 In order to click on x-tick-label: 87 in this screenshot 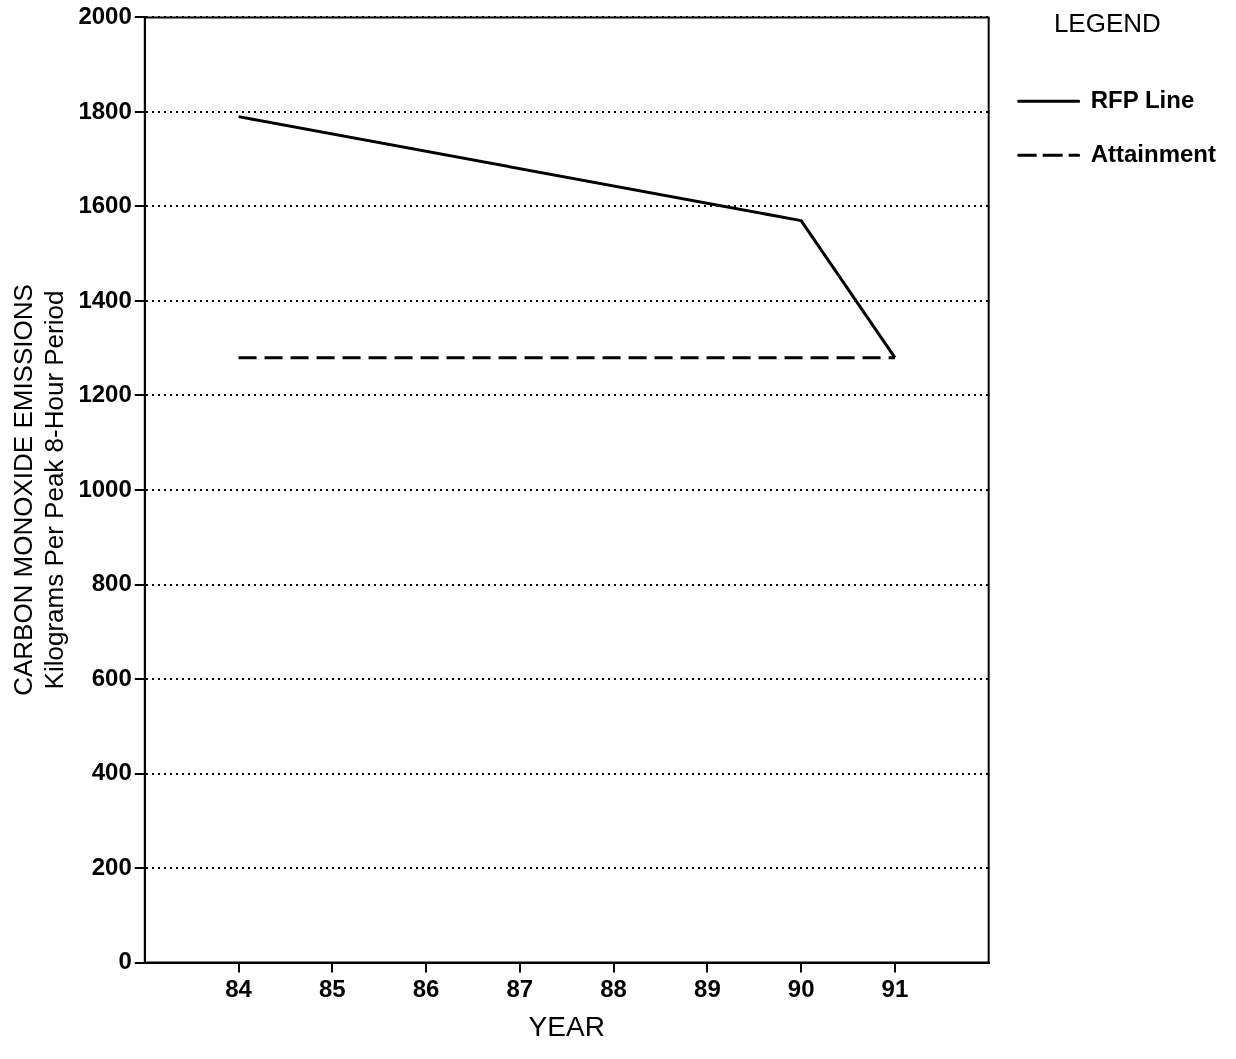, I will do `click(520, 988)`.